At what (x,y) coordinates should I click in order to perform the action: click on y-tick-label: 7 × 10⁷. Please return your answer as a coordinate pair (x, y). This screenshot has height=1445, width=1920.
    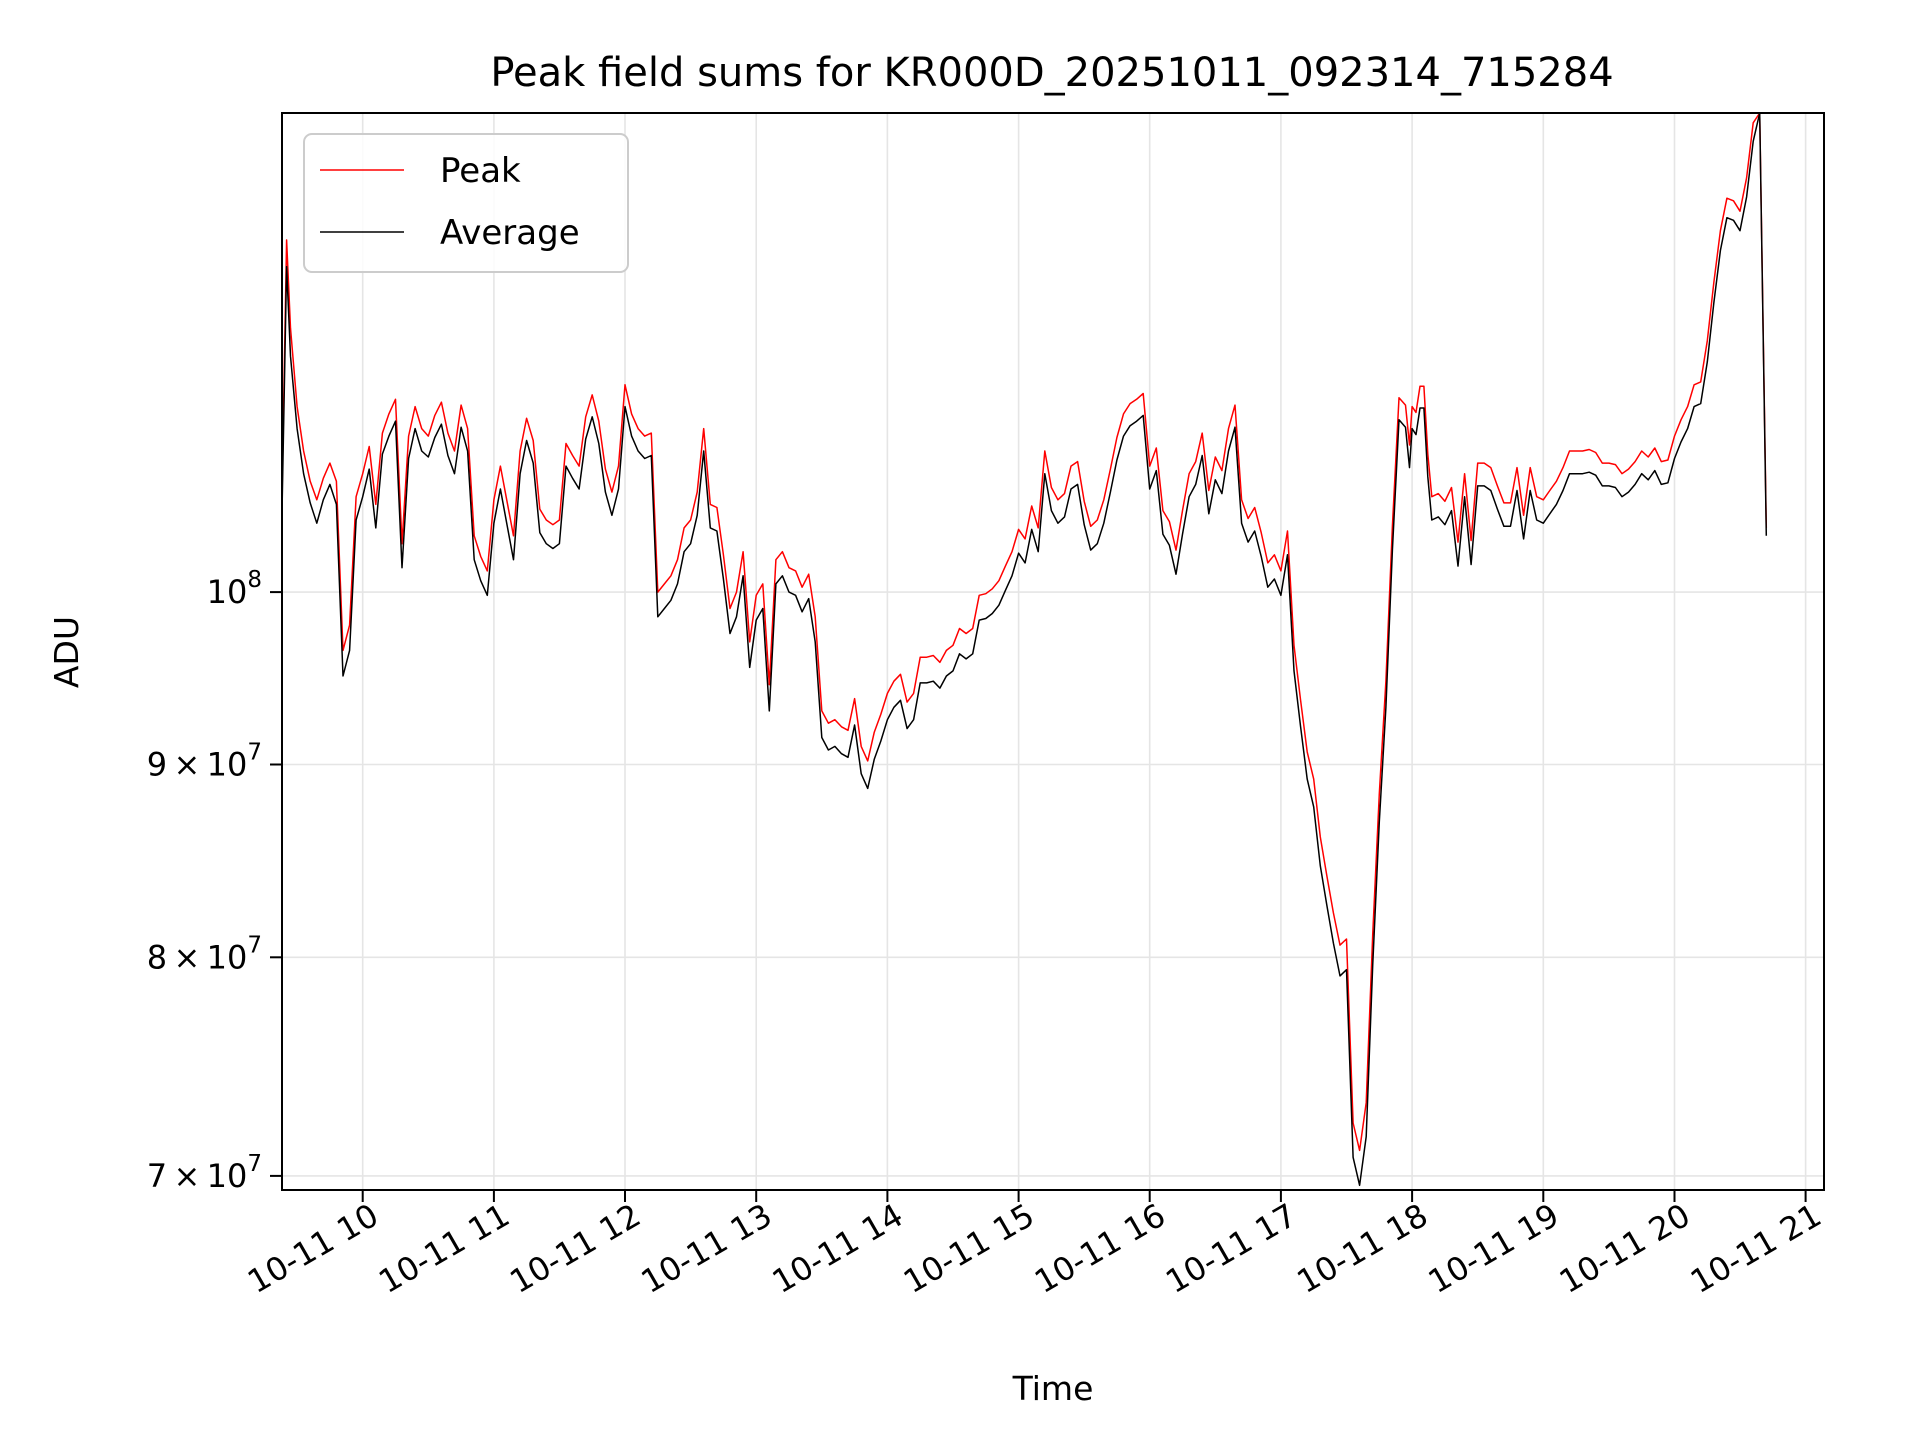
    Looking at the image, I should click on (204, 1173).